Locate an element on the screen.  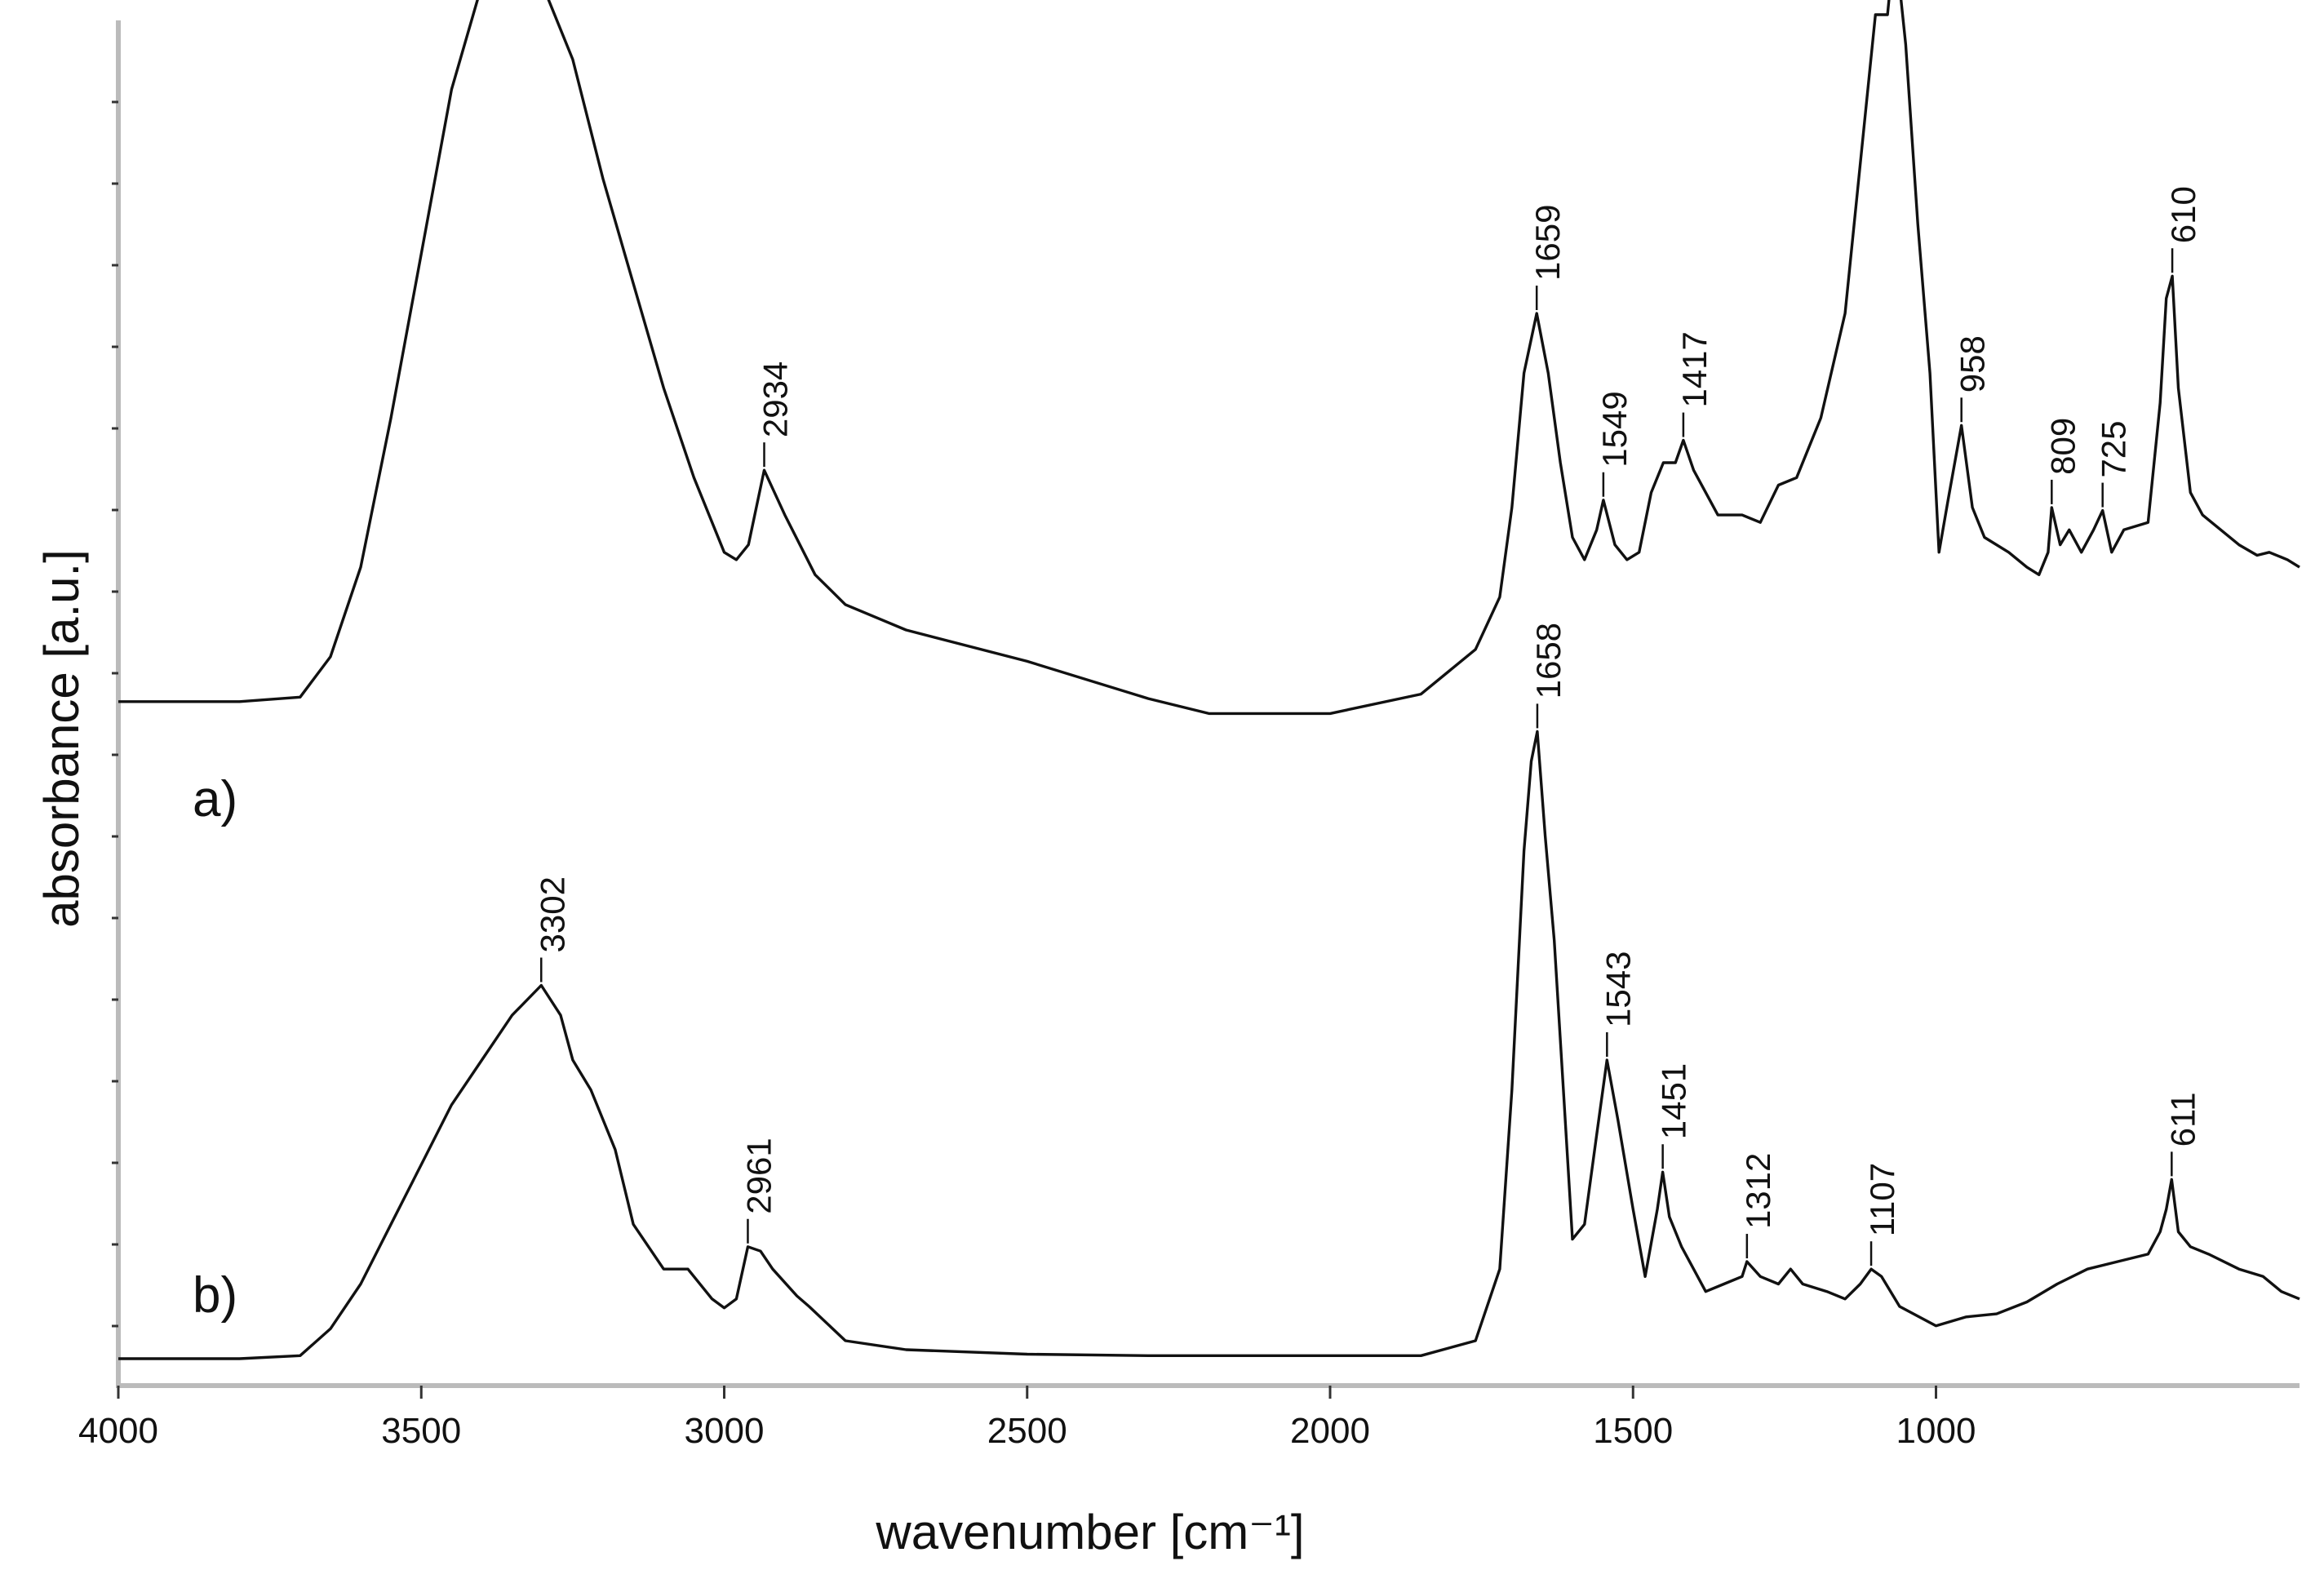
peak-annotation: 1549 is located at coordinates (1614, 444).